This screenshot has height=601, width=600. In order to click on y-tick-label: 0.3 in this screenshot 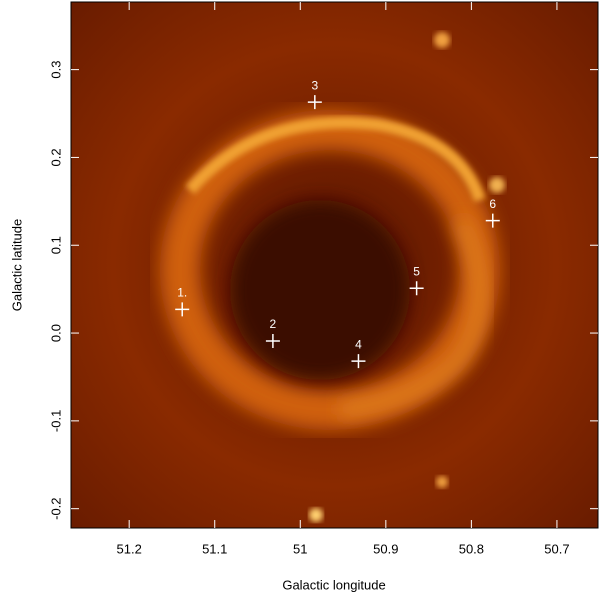, I will do `click(55, 70)`.